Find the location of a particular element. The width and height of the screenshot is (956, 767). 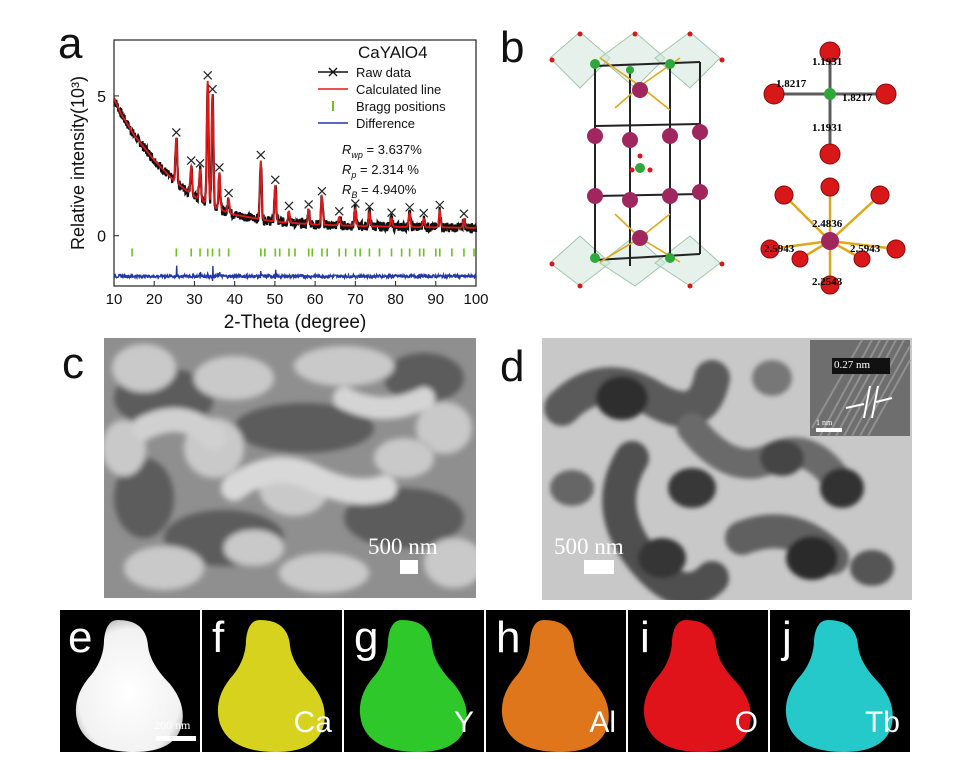

tem-scale-bar is located at coordinates (599, 567).